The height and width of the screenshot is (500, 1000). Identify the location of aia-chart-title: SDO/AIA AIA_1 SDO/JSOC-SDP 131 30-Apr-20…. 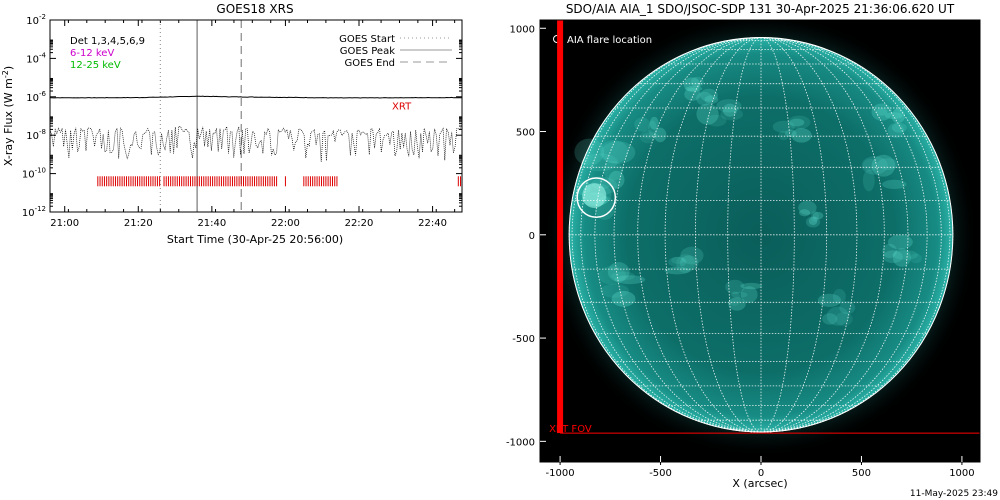
(760, 9).